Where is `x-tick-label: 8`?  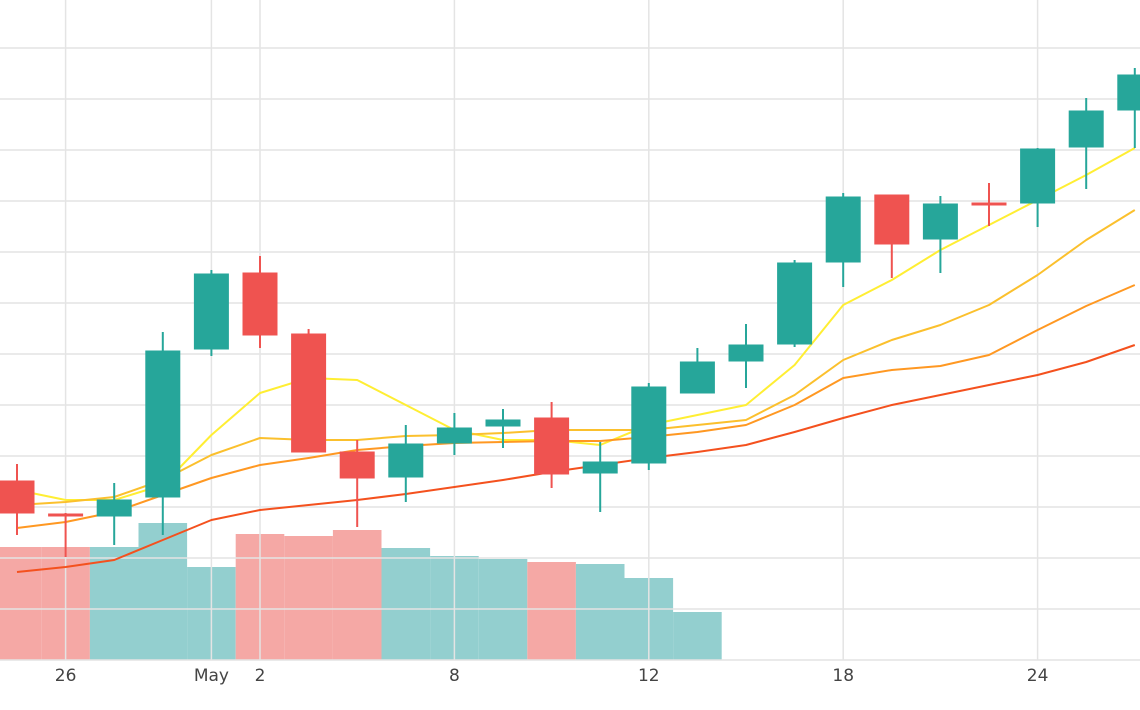 x-tick-label: 8 is located at coordinates (454, 676).